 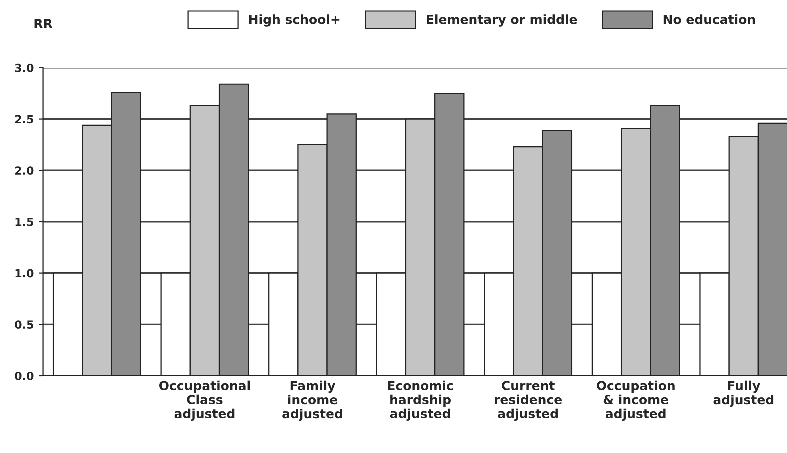 I want to click on x-tick-label: Occupational Class adjusted, so click(x=204, y=401).